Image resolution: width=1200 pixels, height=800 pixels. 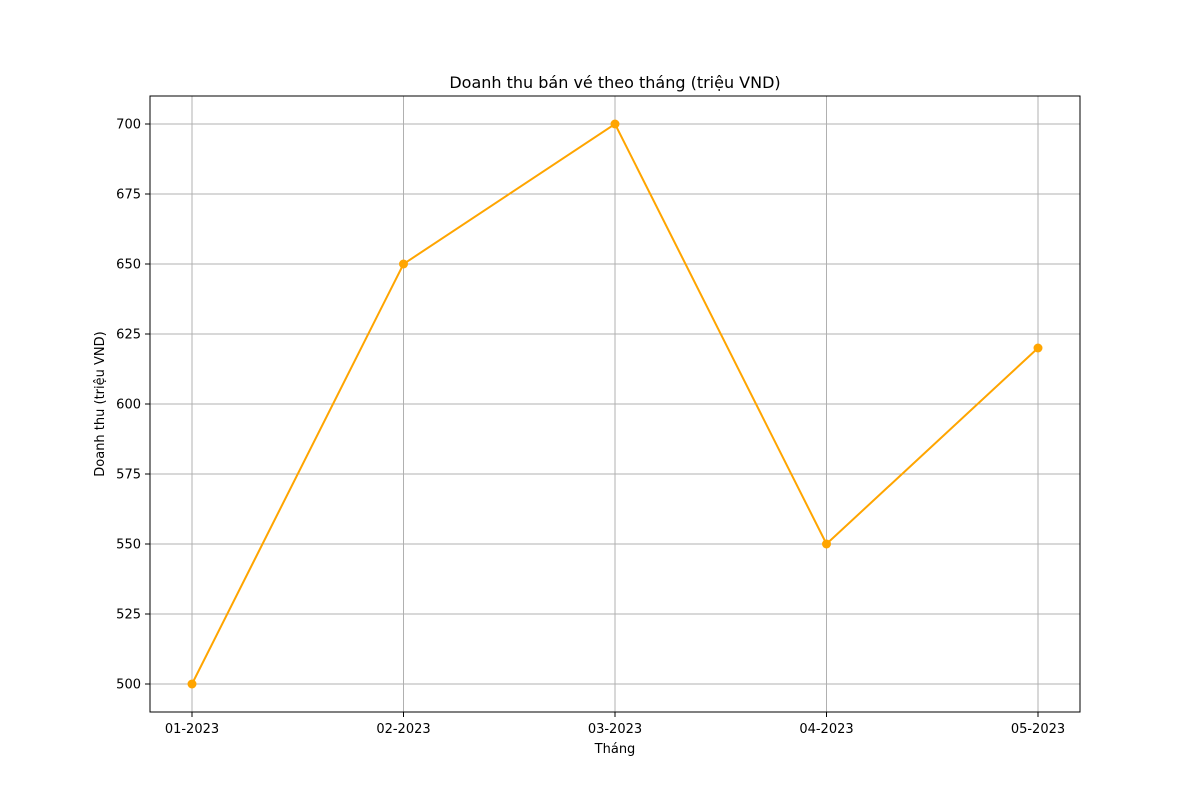 I want to click on y-tick-label: 575, so click(x=128, y=475).